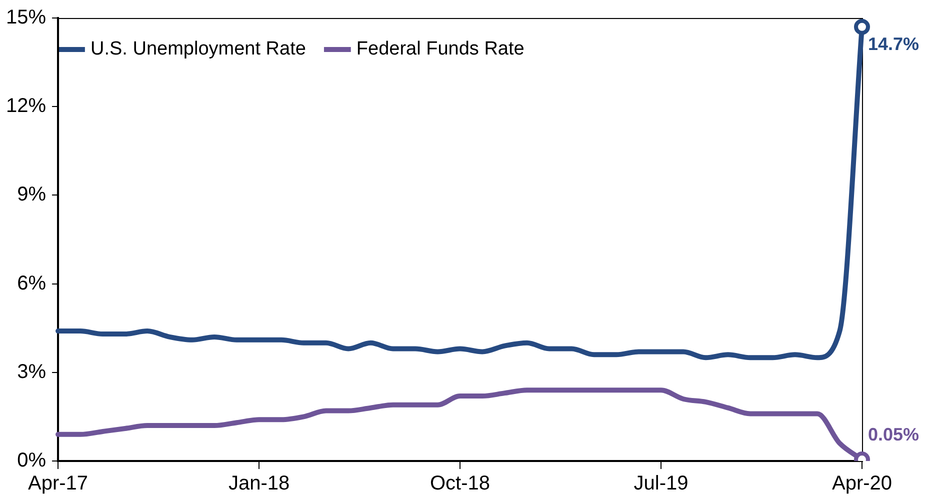 The width and height of the screenshot is (927, 499). I want to click on legend-label: U.S. Unemployment Rate, so click(198, 49).